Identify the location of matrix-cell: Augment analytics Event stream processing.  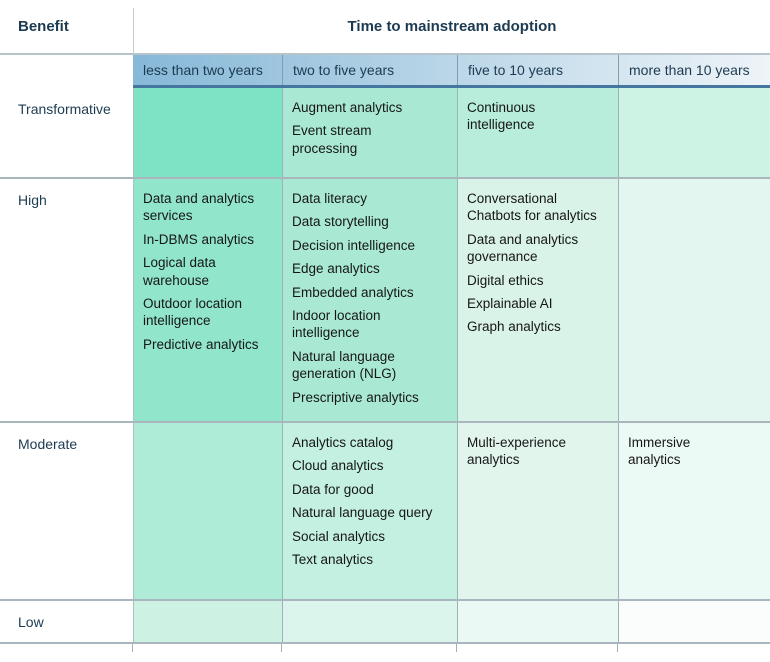
(369, 132).